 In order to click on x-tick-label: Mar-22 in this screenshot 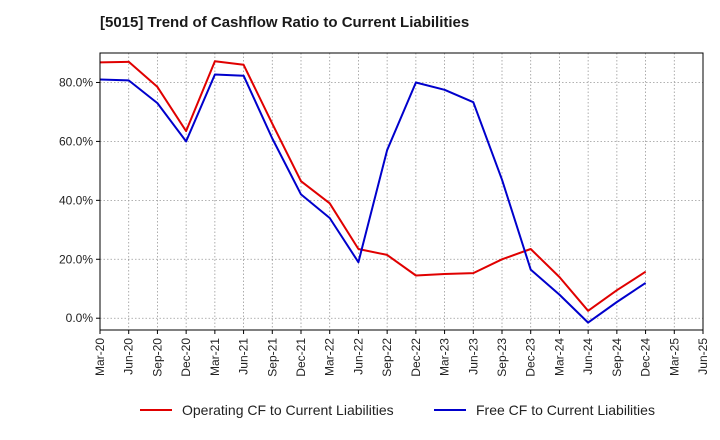, I will do `click(330, 357)`.